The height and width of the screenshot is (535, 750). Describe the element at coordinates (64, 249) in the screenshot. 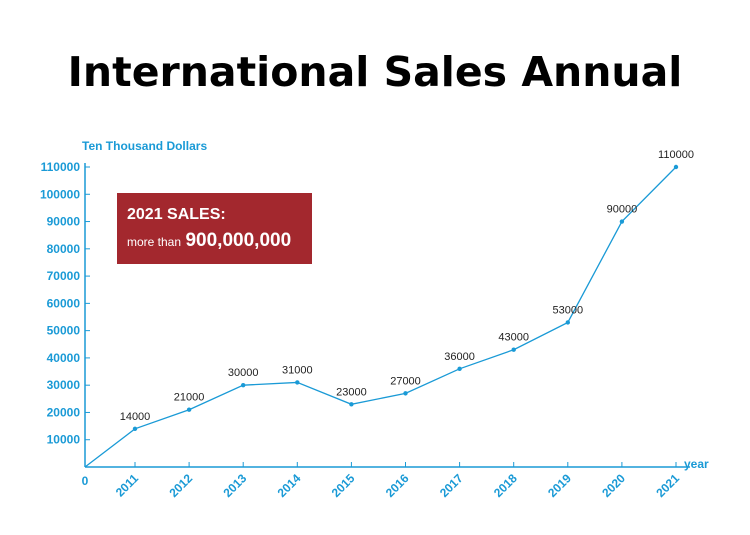

I see `y-tick-label: 80000` at that location.